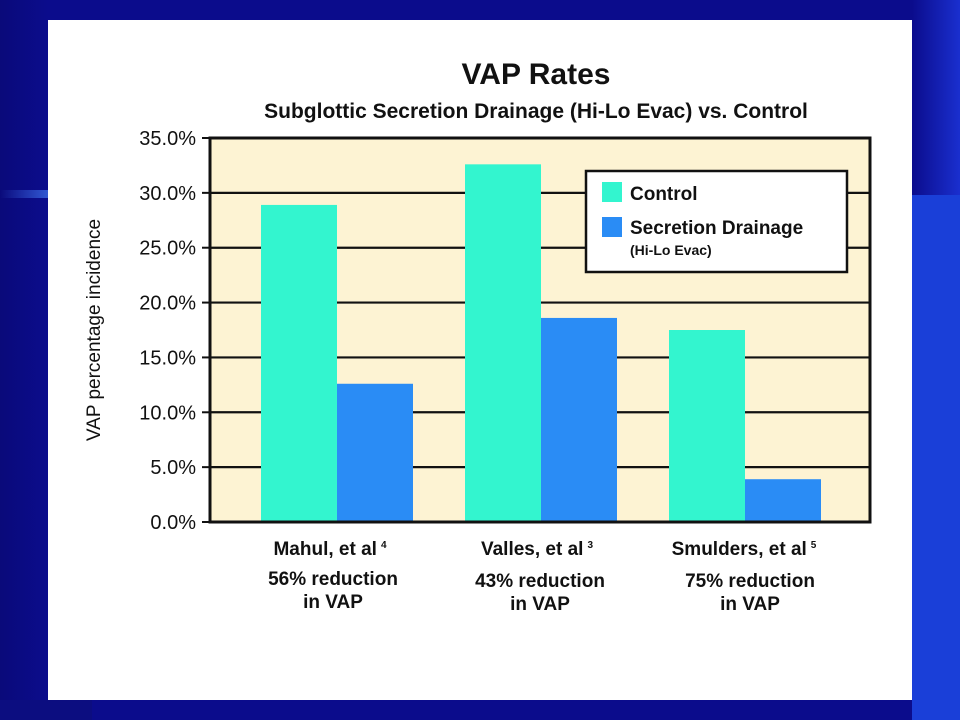  I want to click on category-note-valles-line1: 43% reduction, so click(540, 581).